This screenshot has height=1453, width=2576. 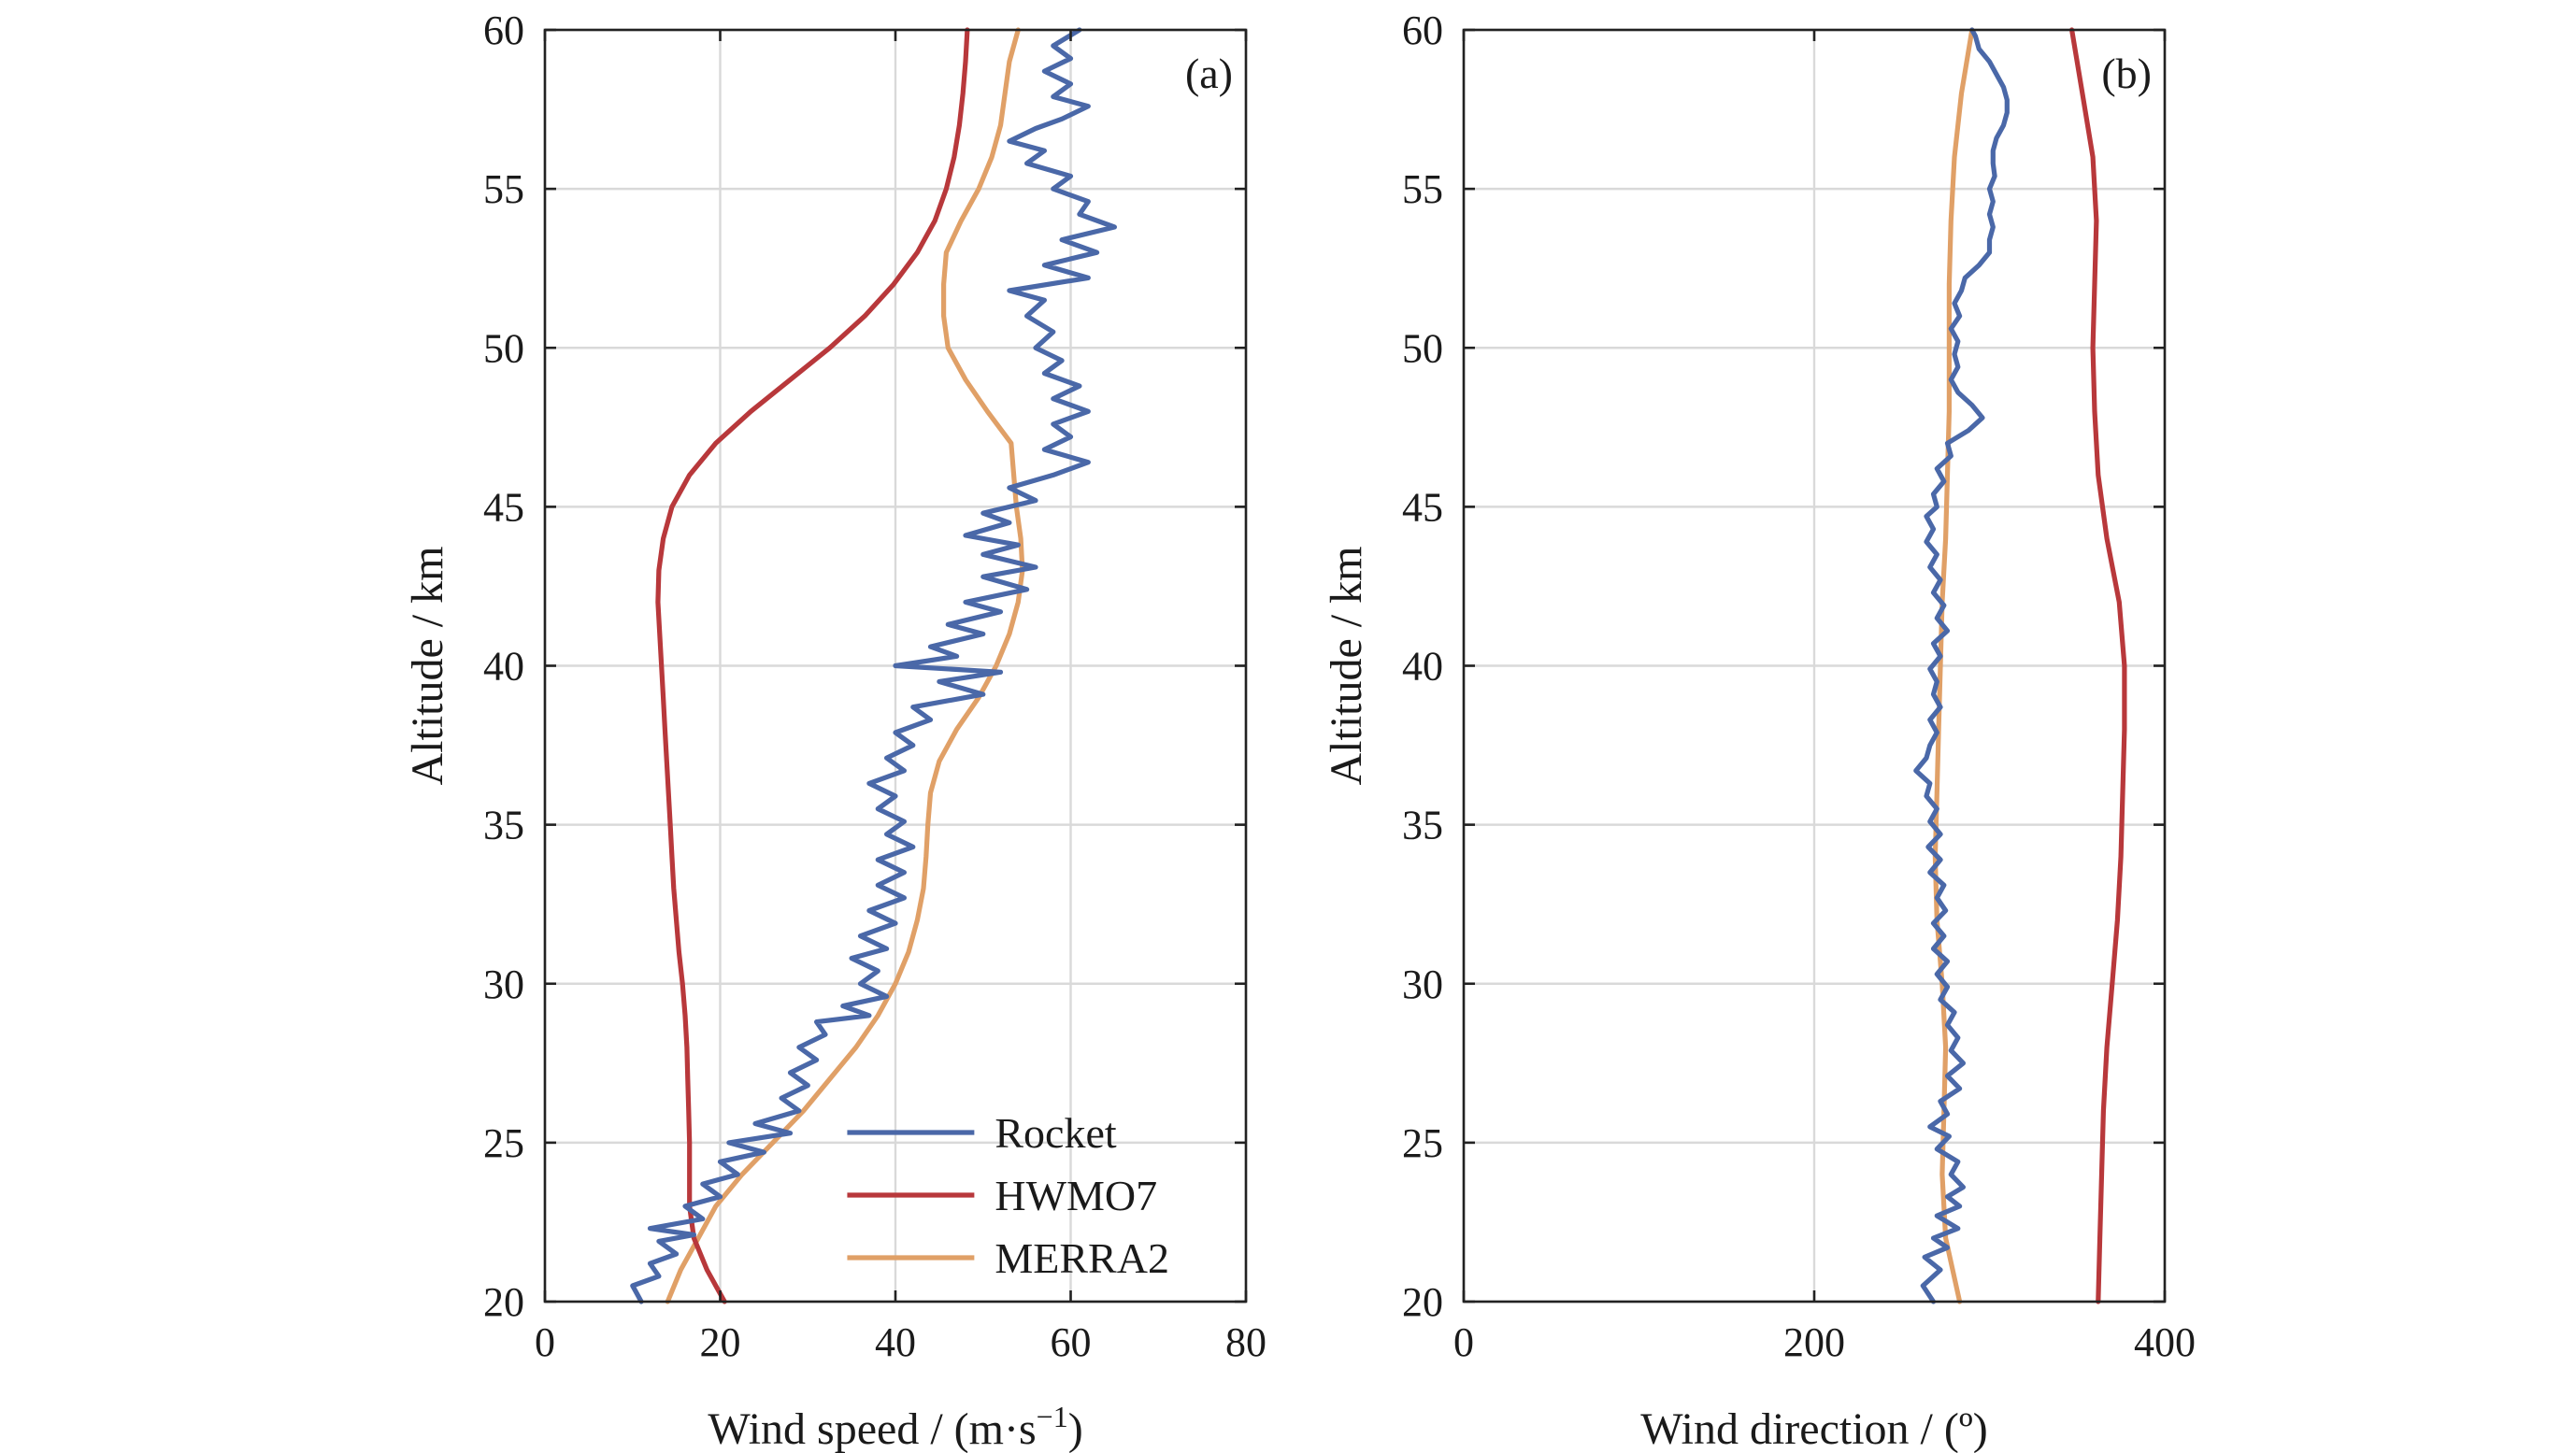 What do you see at coordinates (1814, 1428) in the screenshot?
I see `panel-b-x-axis-label: Wind direction / (º)` at bounding box center [1814, 1428].